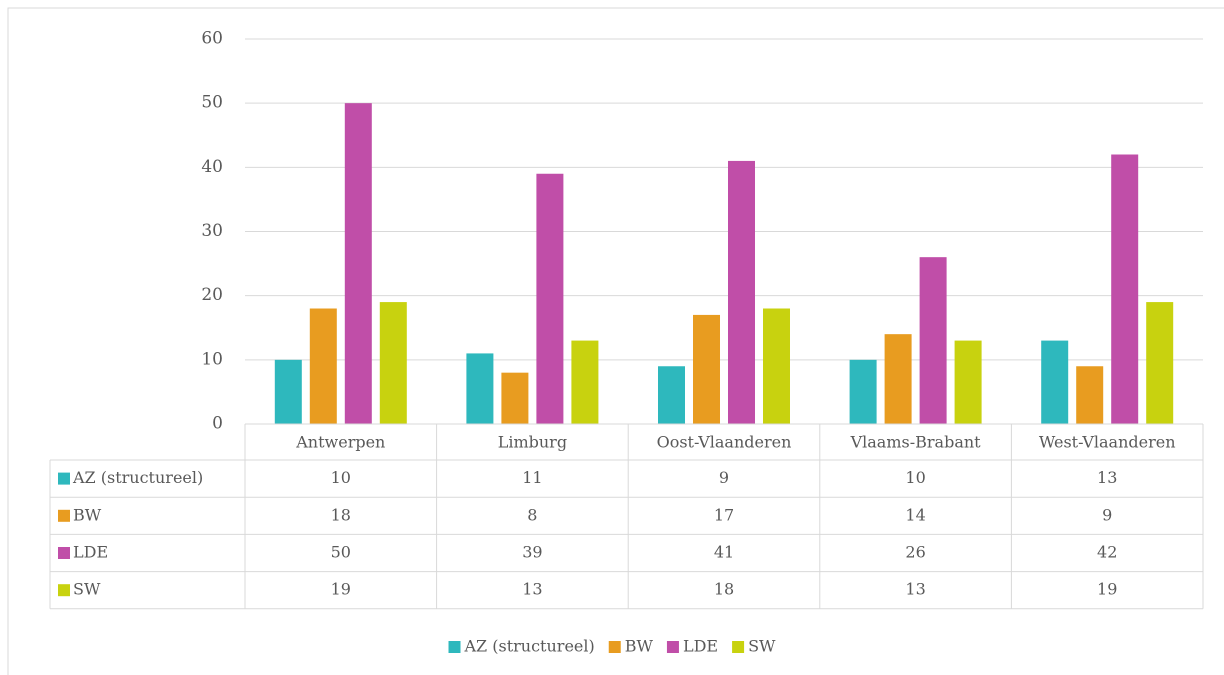  What do you see at coordinates (212, 167) in the screenshot?
I see `y-tick-label: 40` at bounding box center [212, 167].